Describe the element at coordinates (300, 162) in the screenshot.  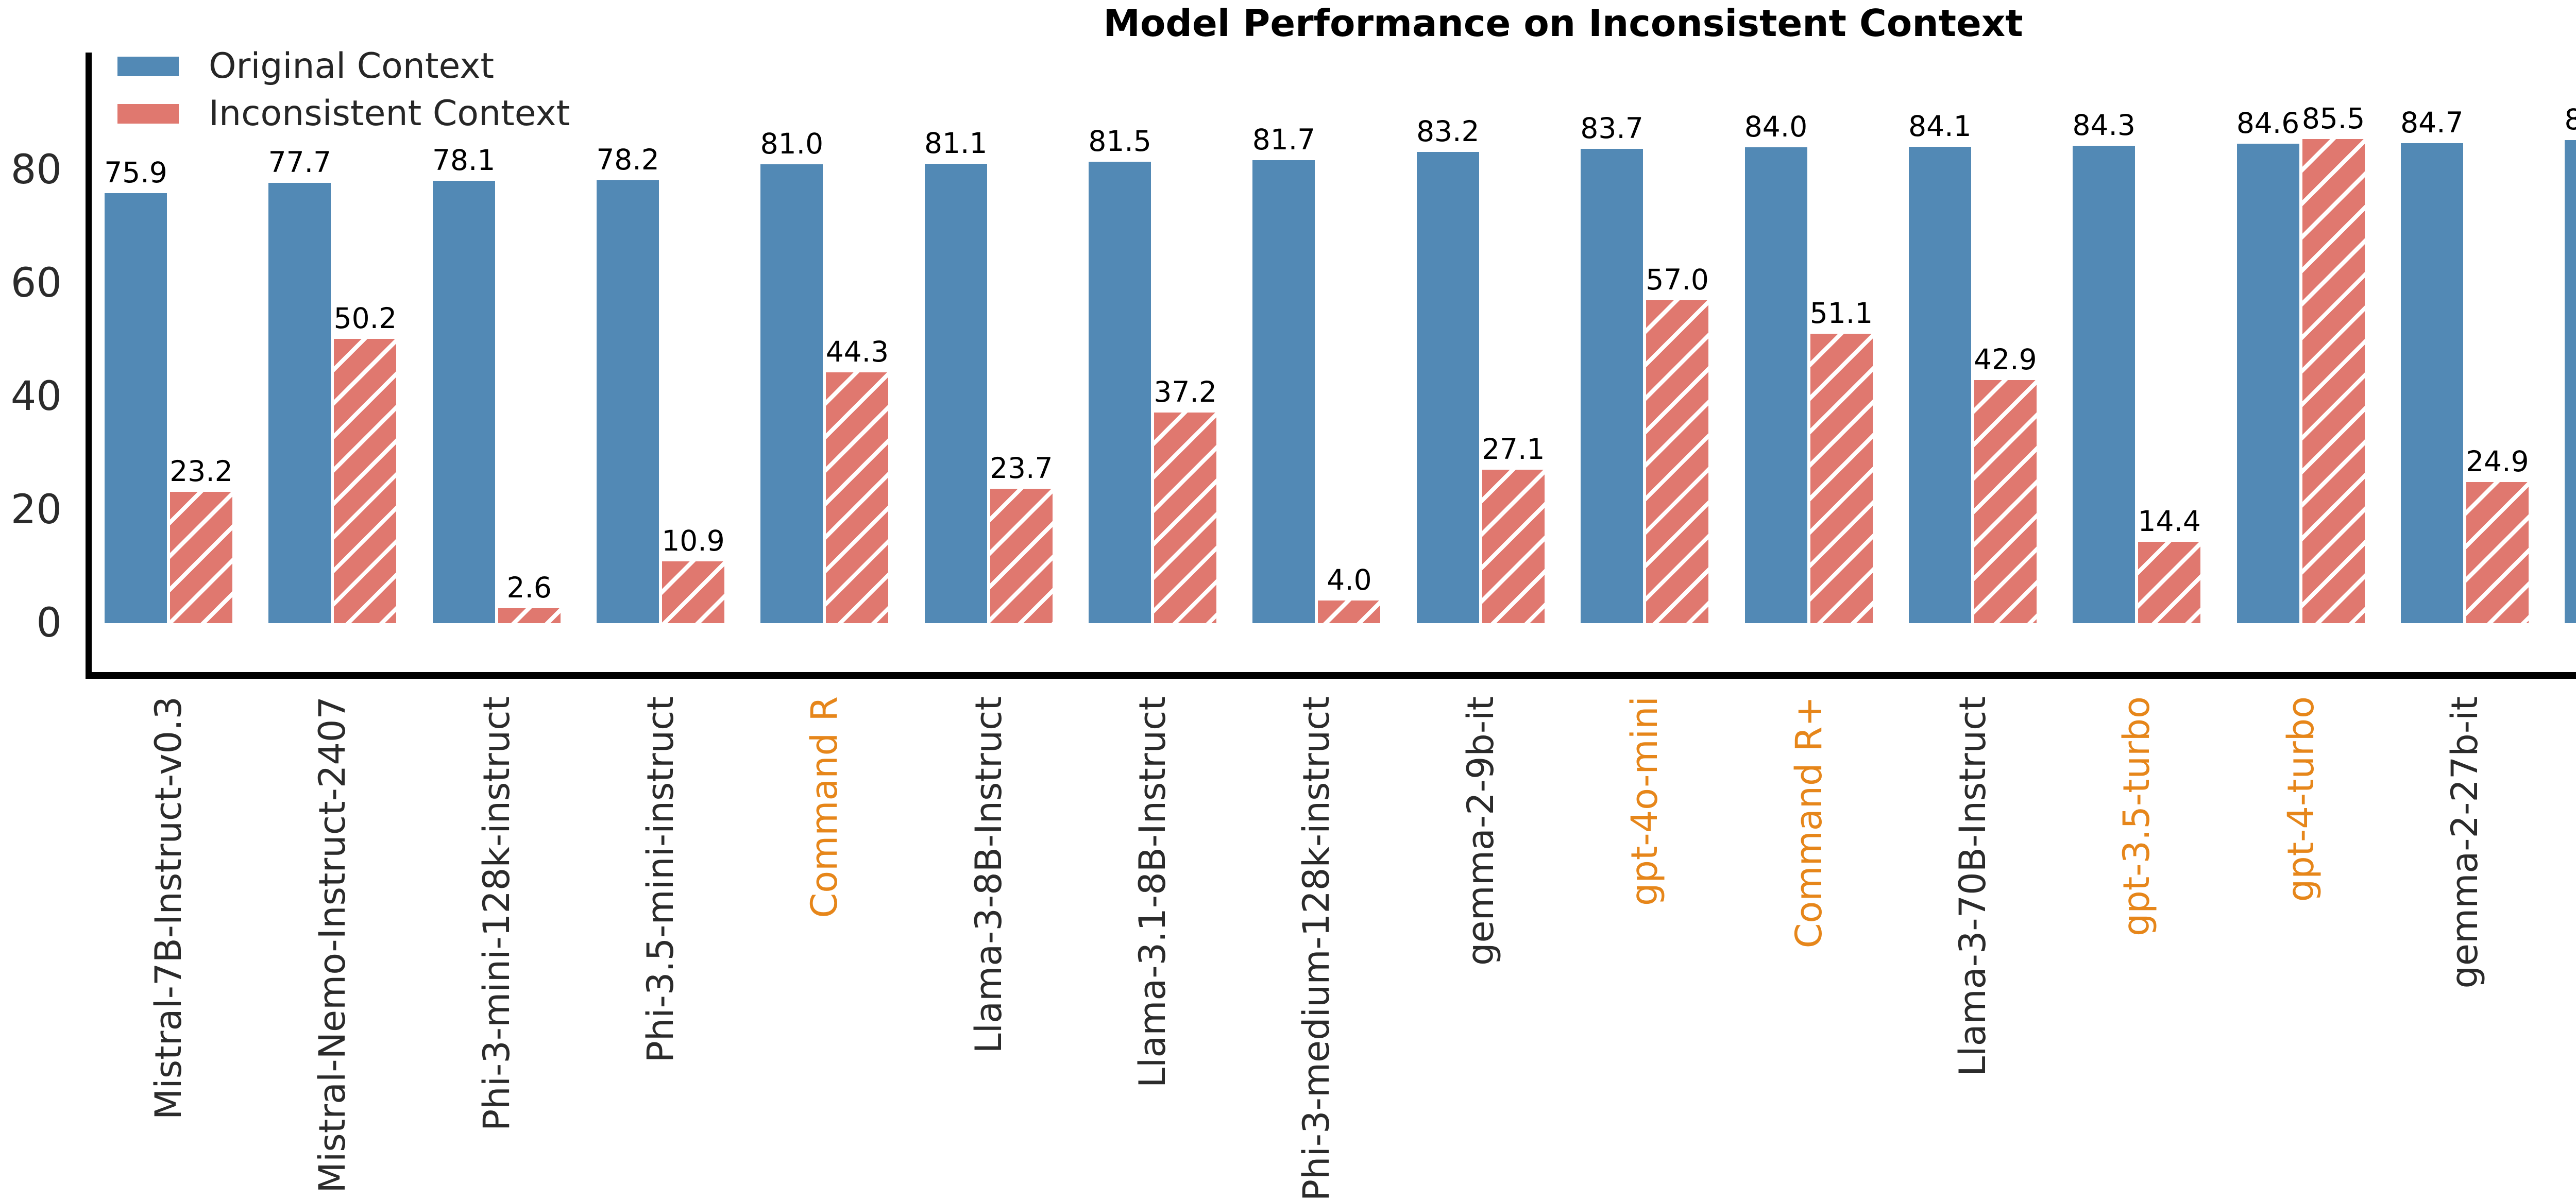
I see `bar-value-label: 77.7` at that location.